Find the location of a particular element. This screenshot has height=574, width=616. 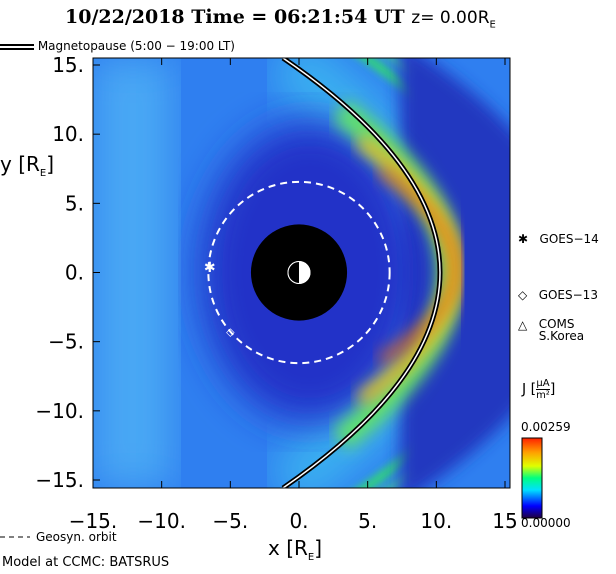

x-tick-label: 5. is located at coordinates (367, 521).